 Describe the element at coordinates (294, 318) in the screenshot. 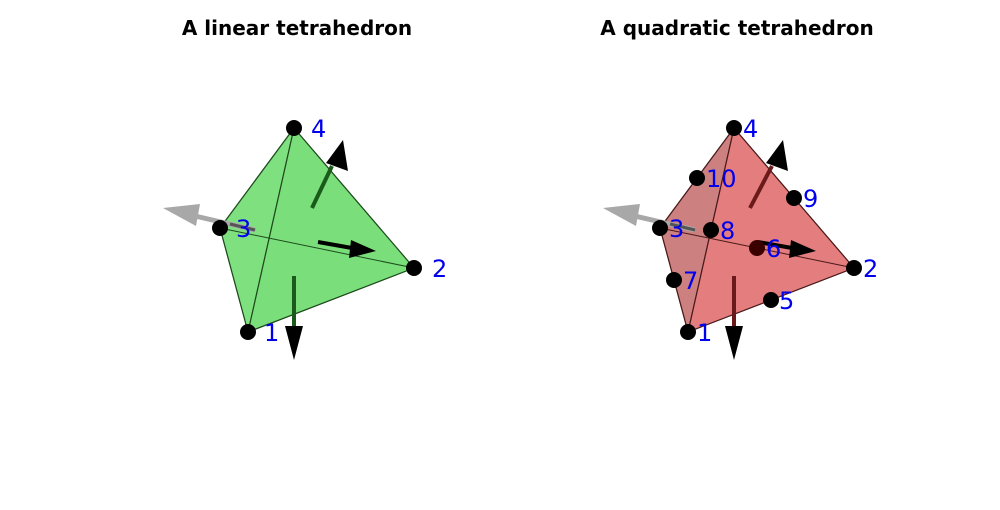

I see `linear-normal-arrow-down` at that location.